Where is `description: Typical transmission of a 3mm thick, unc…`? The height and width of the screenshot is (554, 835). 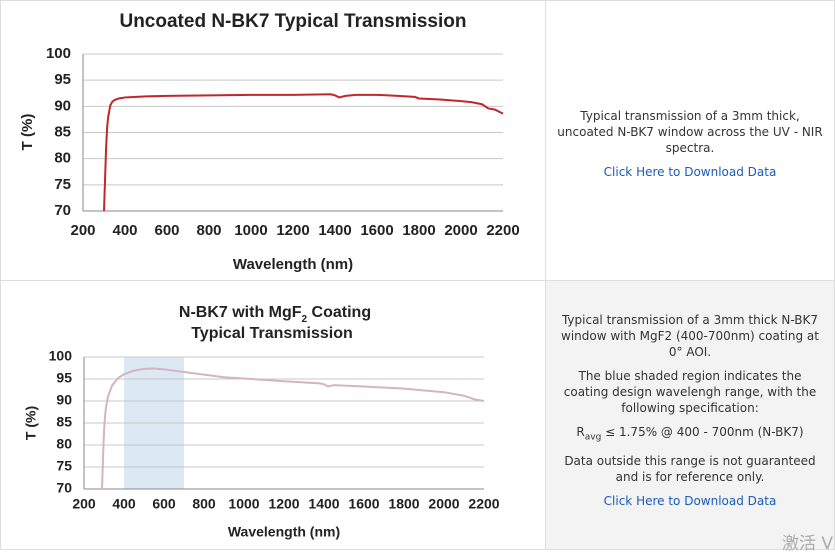
description: Typical transmission of a 3mm thick, unc… is located at coordinates (690, 144).